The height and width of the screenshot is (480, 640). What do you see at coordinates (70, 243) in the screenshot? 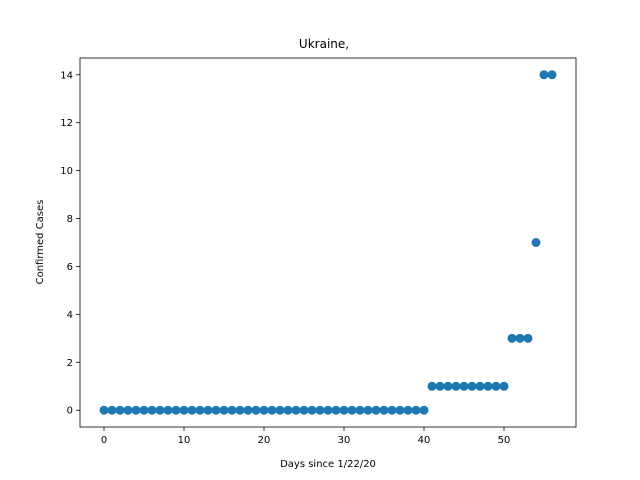
I see `y-axis-ticks: 0 2 4 6 8 10 12 14` at bounding box center [70, 243].